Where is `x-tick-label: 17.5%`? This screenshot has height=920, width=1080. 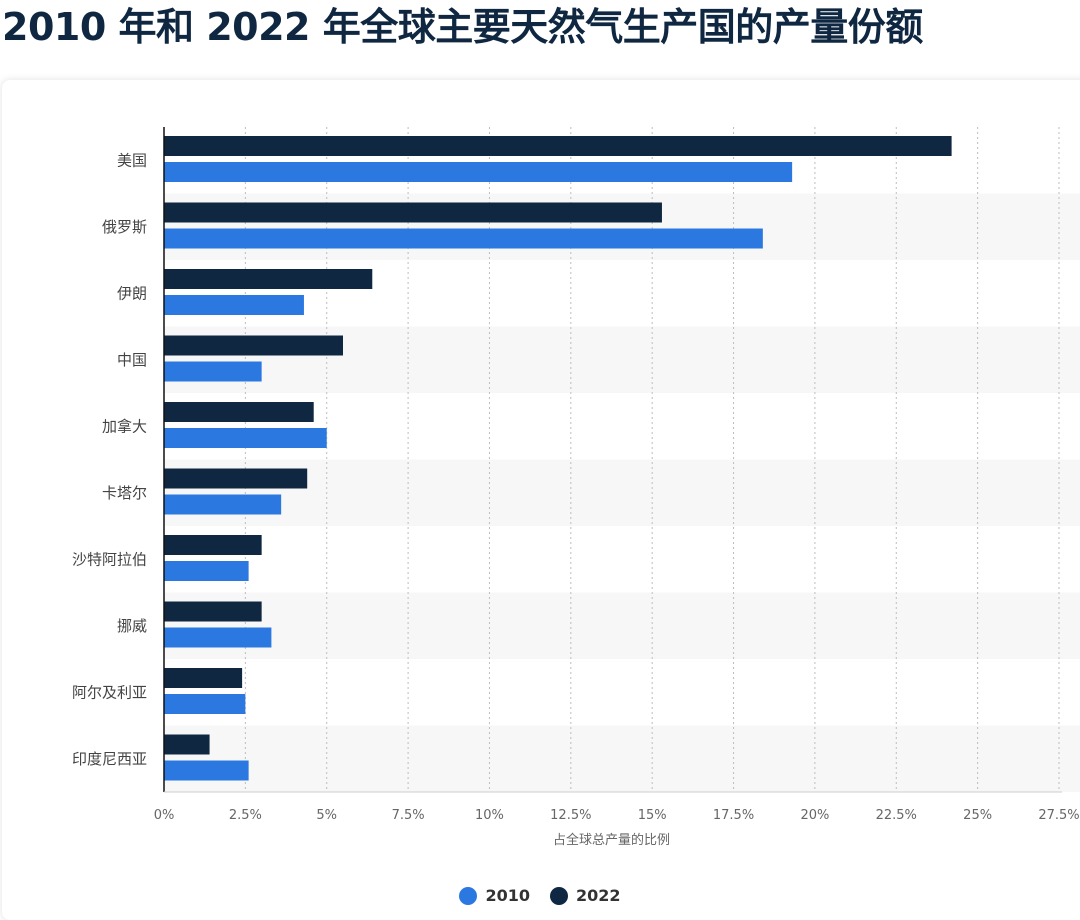
x-tick-label: 17.5% is located at coordinates (733, 815).